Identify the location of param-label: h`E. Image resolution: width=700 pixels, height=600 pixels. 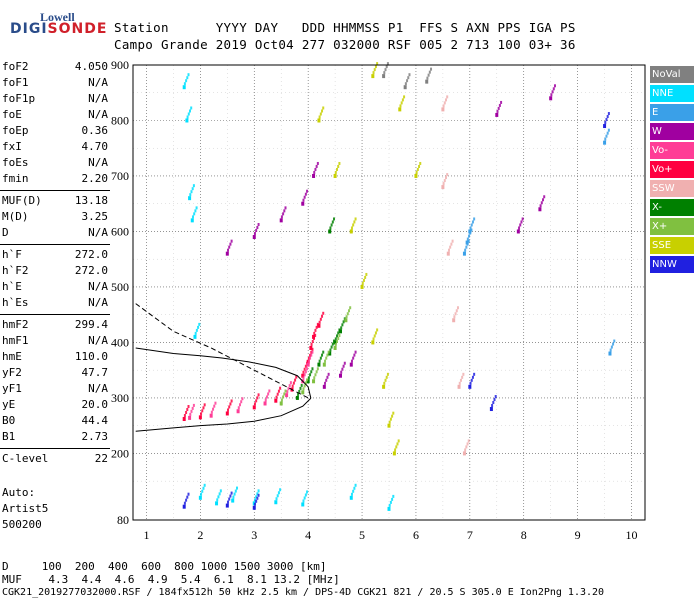
(12, 286).